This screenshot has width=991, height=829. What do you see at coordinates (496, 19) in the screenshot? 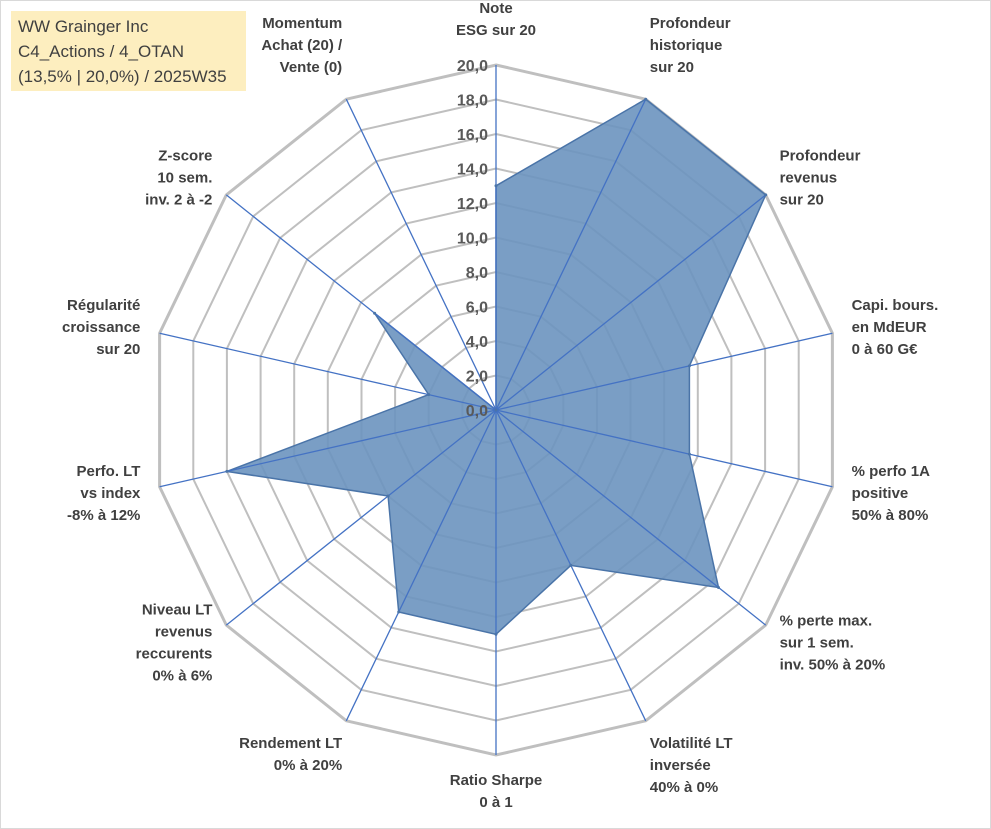
I see `axis-label-0: Note ESG sur 20` at bounding box center [496, 19].